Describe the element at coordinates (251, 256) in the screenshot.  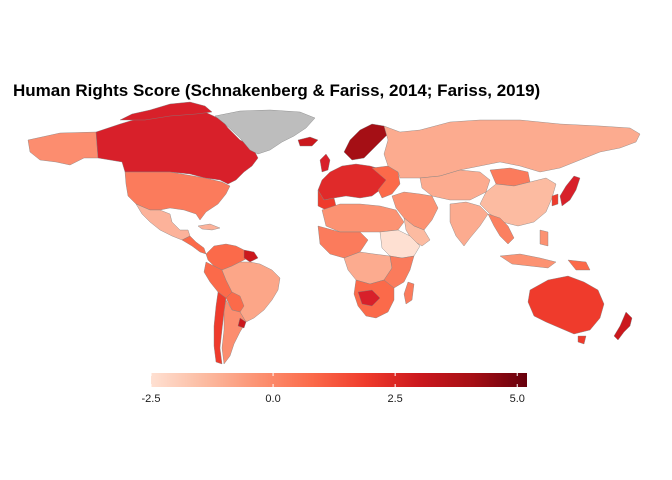
I see `region-guianas` at that location.